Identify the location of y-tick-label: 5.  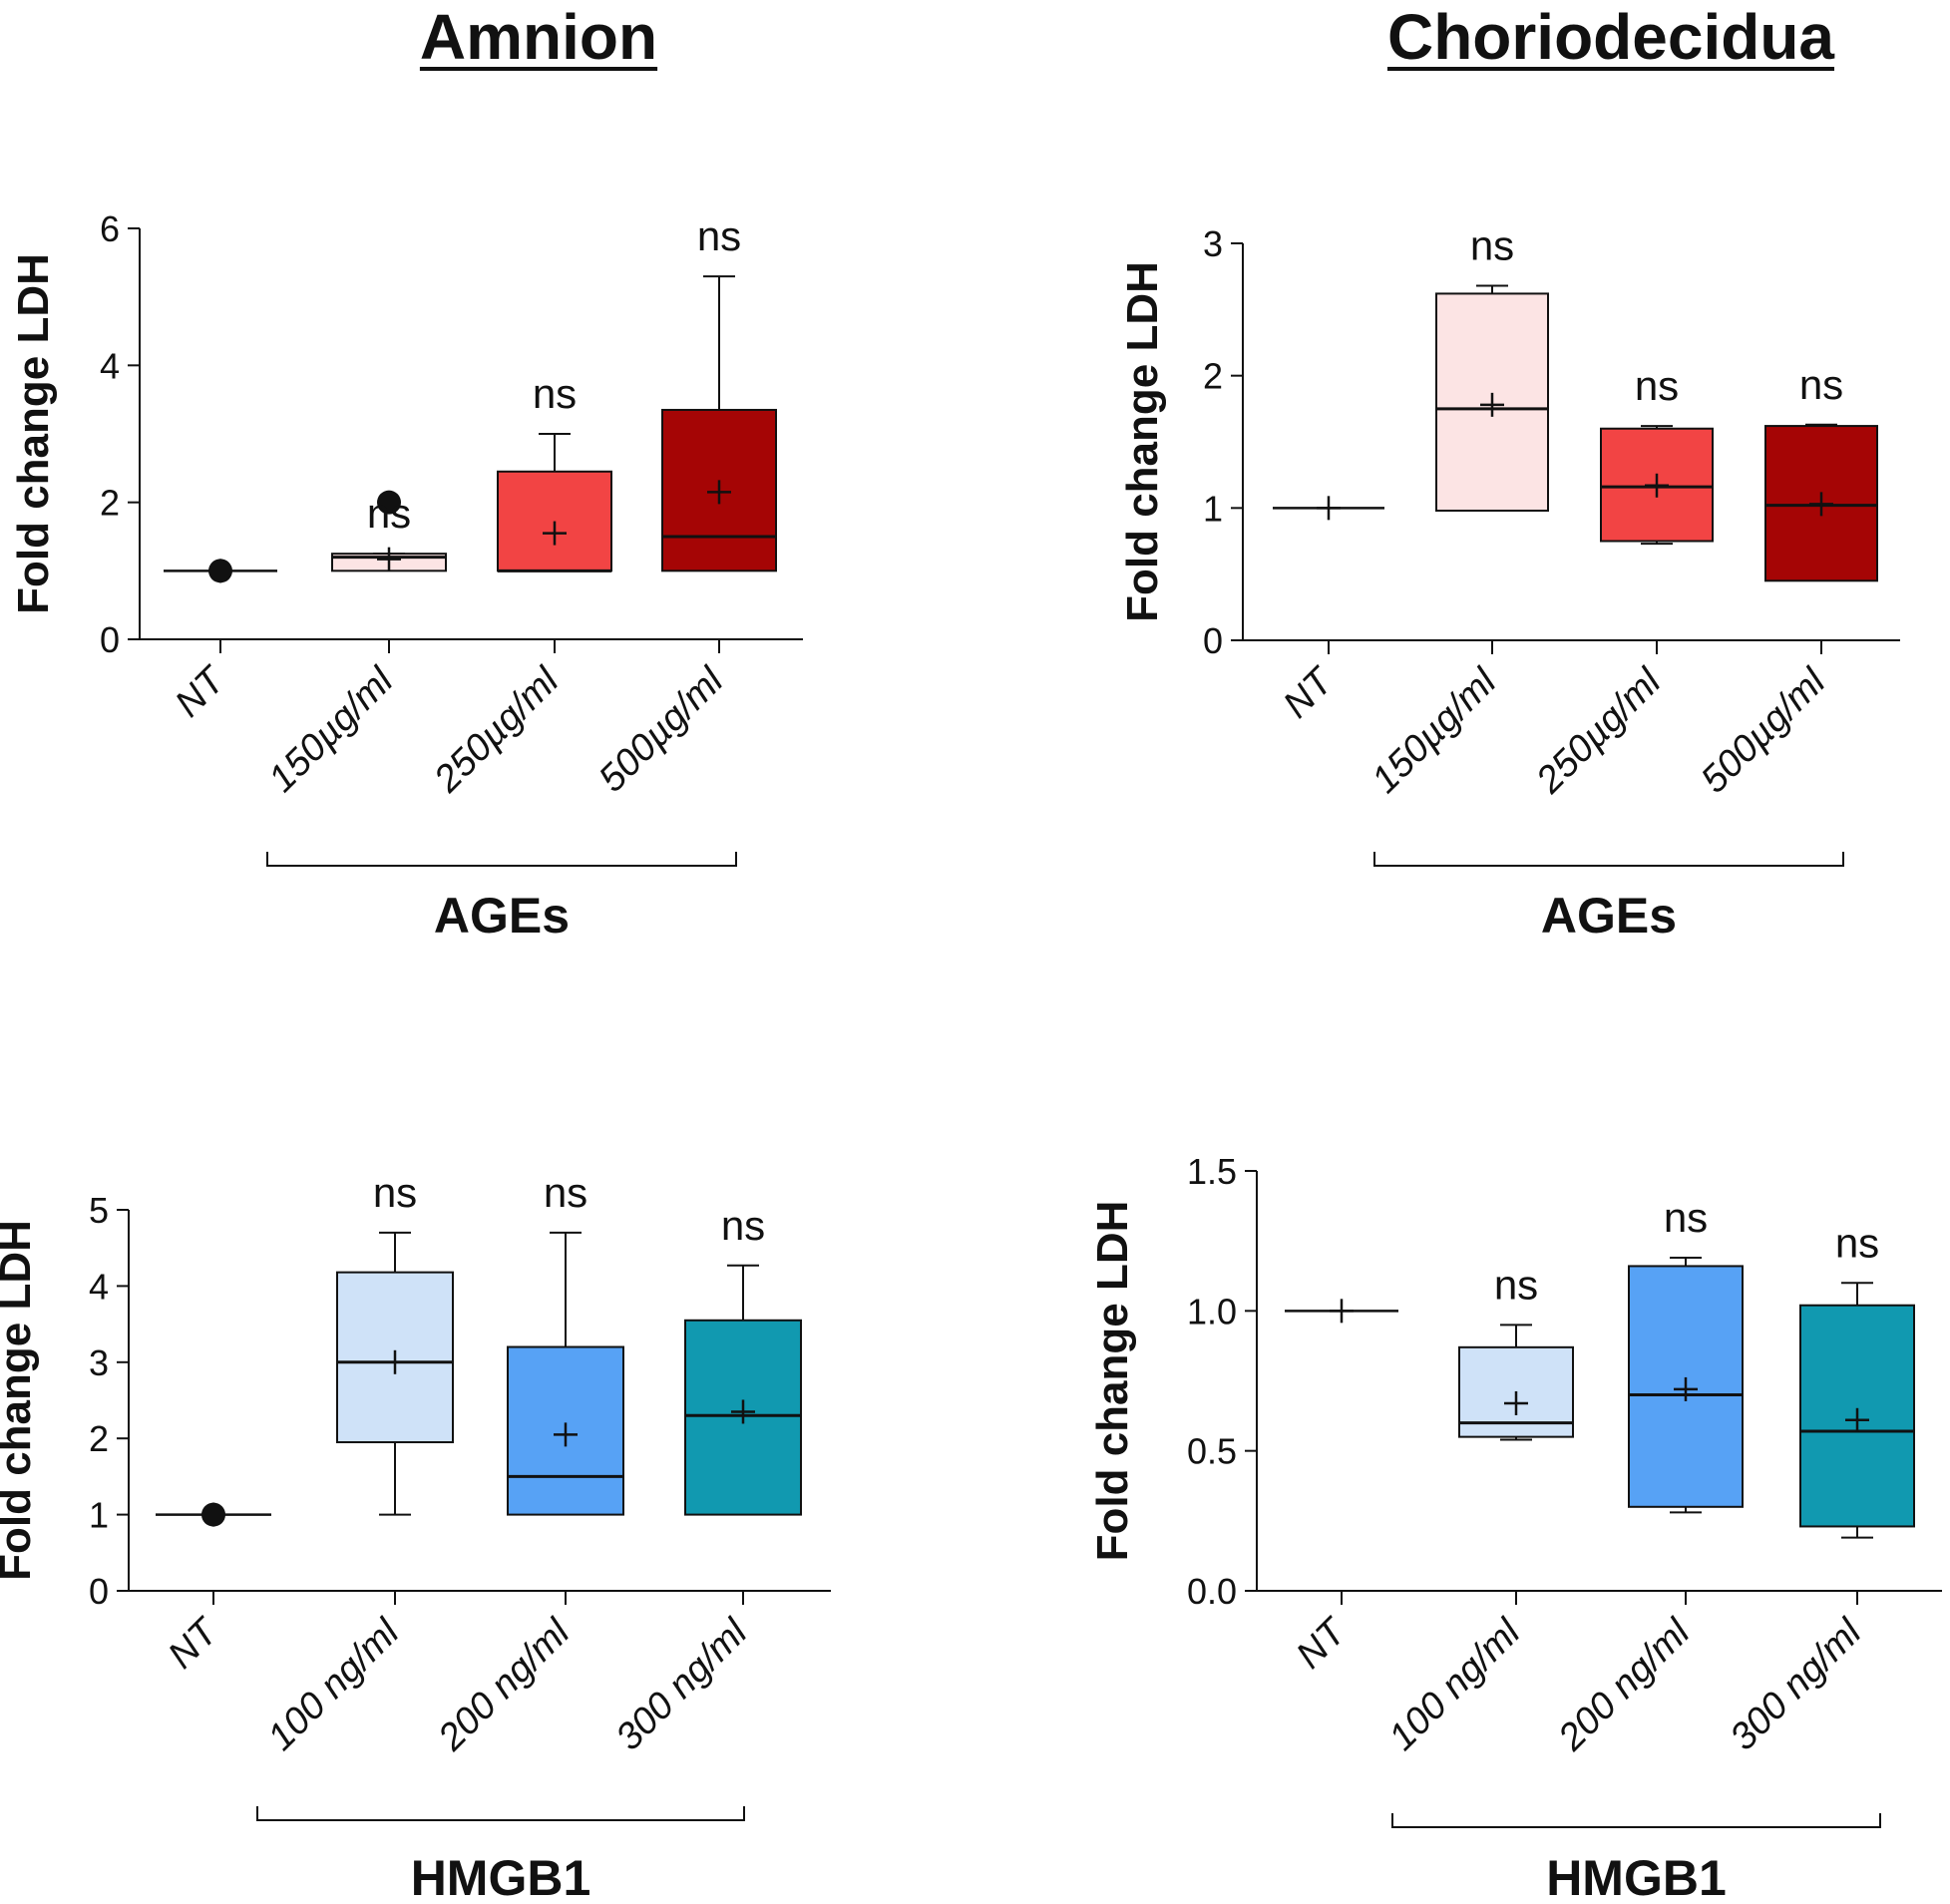
(99, 1210).